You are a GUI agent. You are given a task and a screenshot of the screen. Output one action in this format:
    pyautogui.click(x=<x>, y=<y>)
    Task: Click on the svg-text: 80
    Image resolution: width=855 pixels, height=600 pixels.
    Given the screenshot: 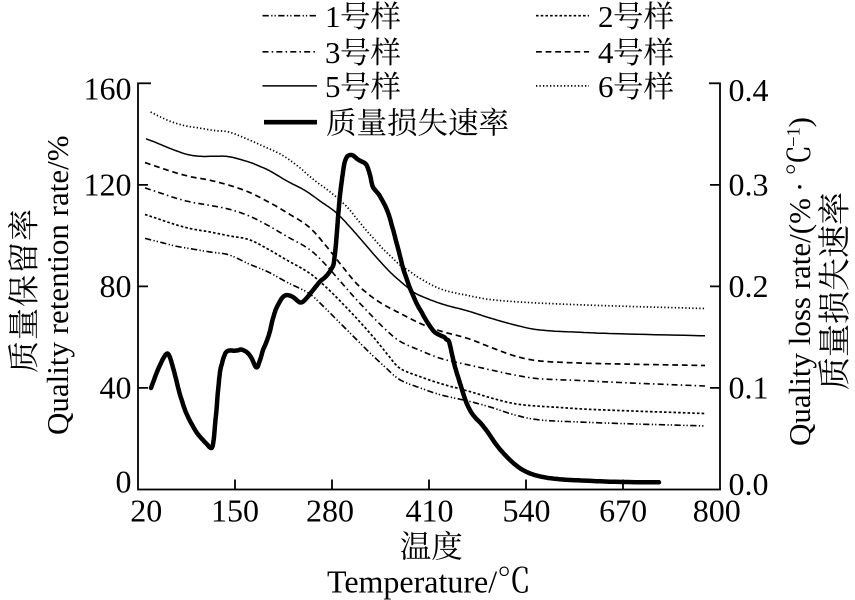 What is the action you would take?
    pyautogui.click(x=116, y=286)
    